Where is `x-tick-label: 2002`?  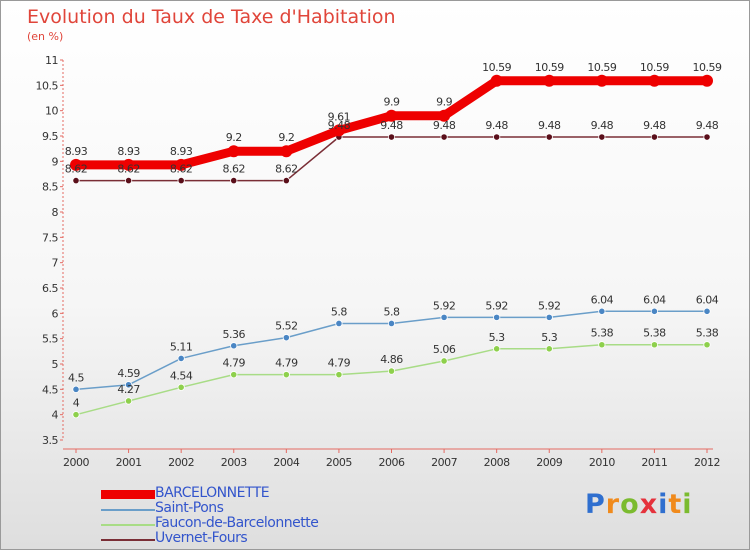
x-tick-label: 2002 is located at coordinates (181, 462).